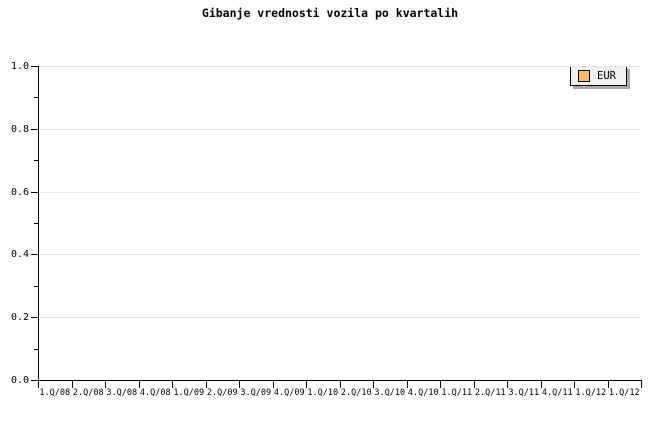 The width and height of the screenshot is (660, 440). I want to click on x-axis-line, so click(340, 380).